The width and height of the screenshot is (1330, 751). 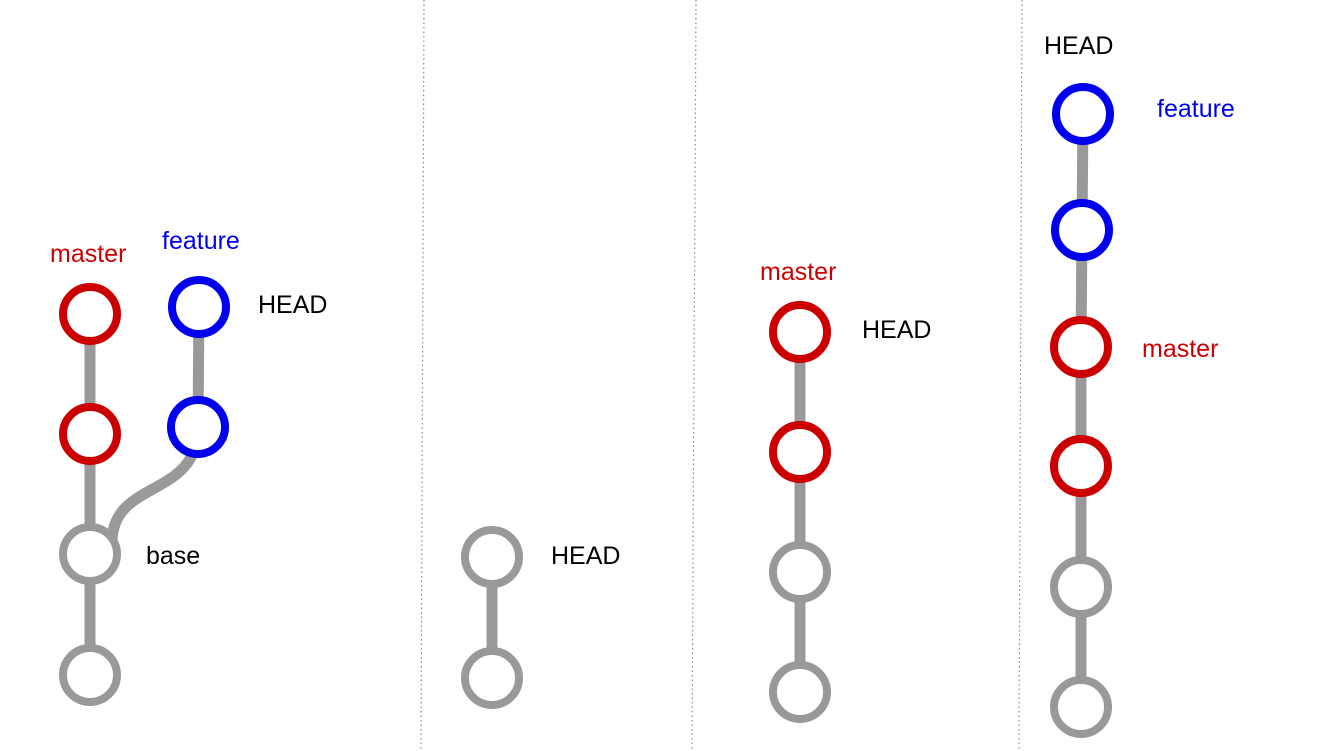 I want to click on panel-3-master-applied: master HEAD, so click(x=845, y=490).